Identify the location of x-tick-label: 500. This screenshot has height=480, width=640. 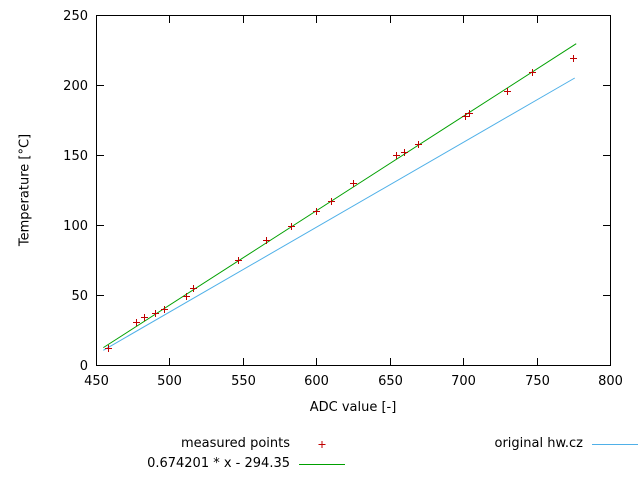
(169, 381).